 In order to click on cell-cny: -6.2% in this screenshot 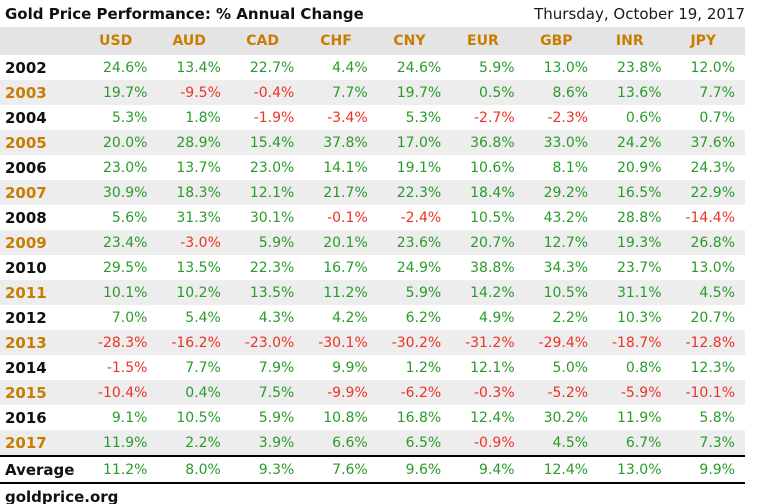, I will do `click(421, 392)`.